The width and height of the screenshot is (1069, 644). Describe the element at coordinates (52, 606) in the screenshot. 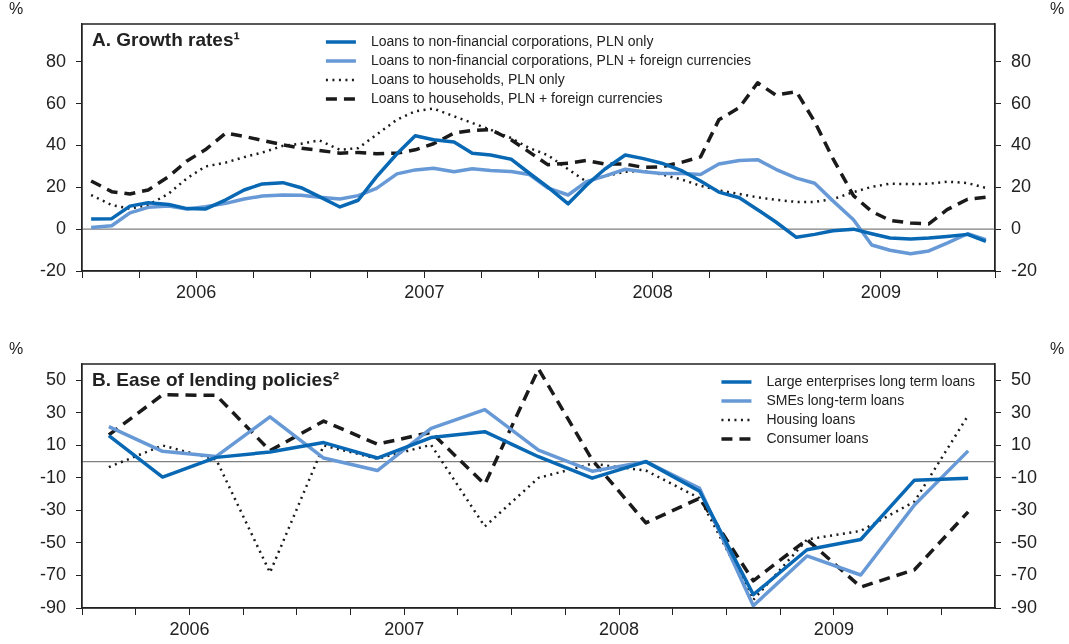

I see `y-tick-label: -90` at that location.